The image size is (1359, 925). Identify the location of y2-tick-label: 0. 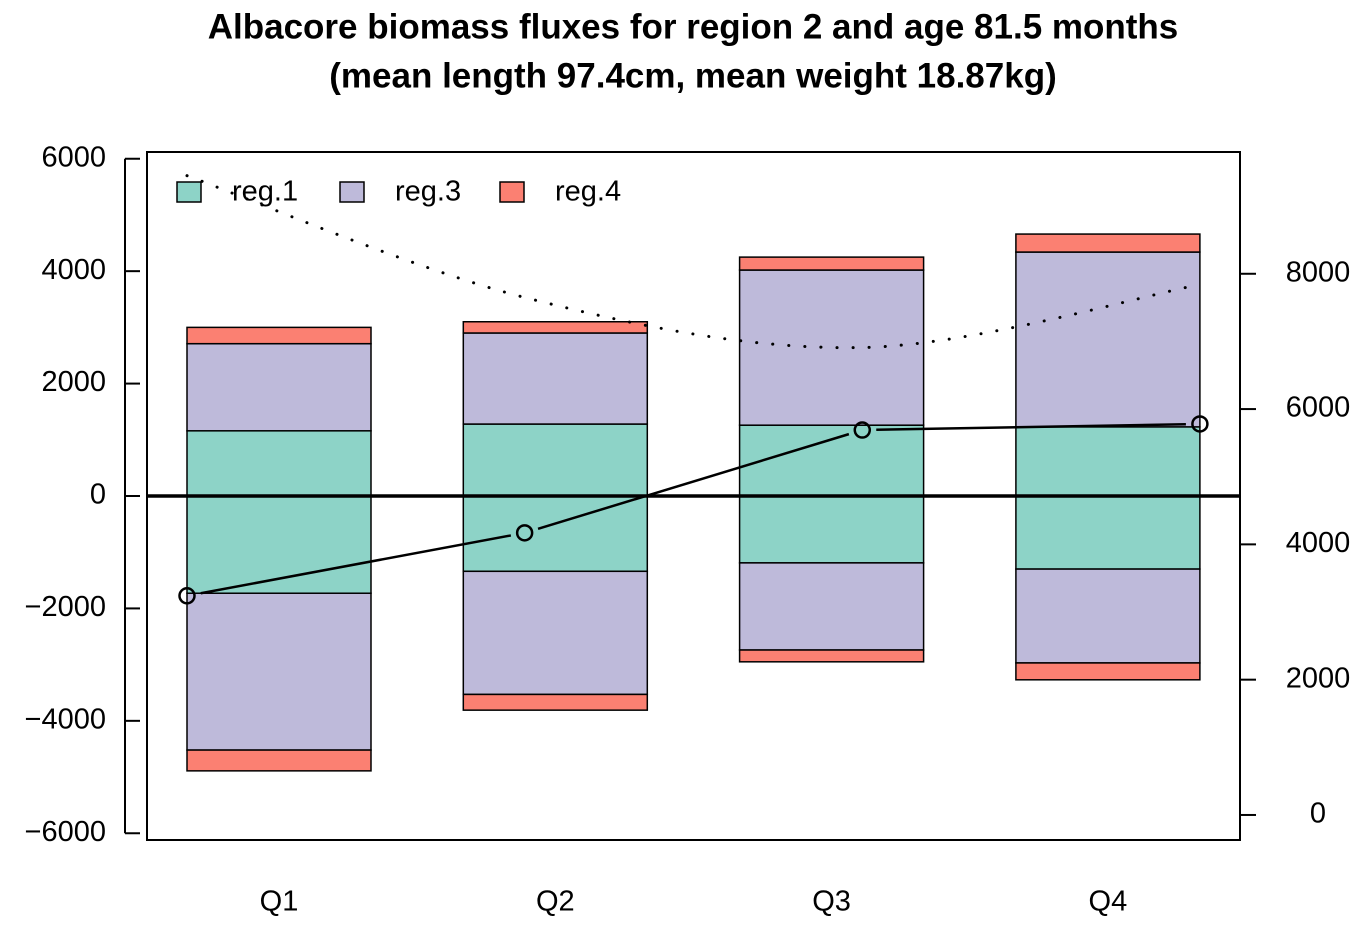
(1318, 814).